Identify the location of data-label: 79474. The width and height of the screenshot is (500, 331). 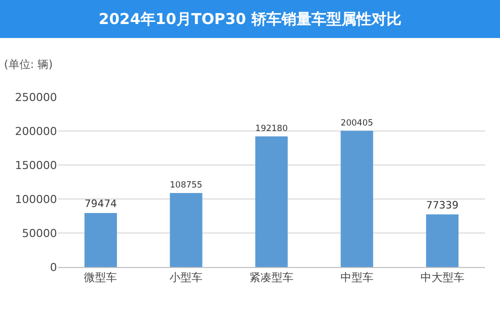
(100, 204).